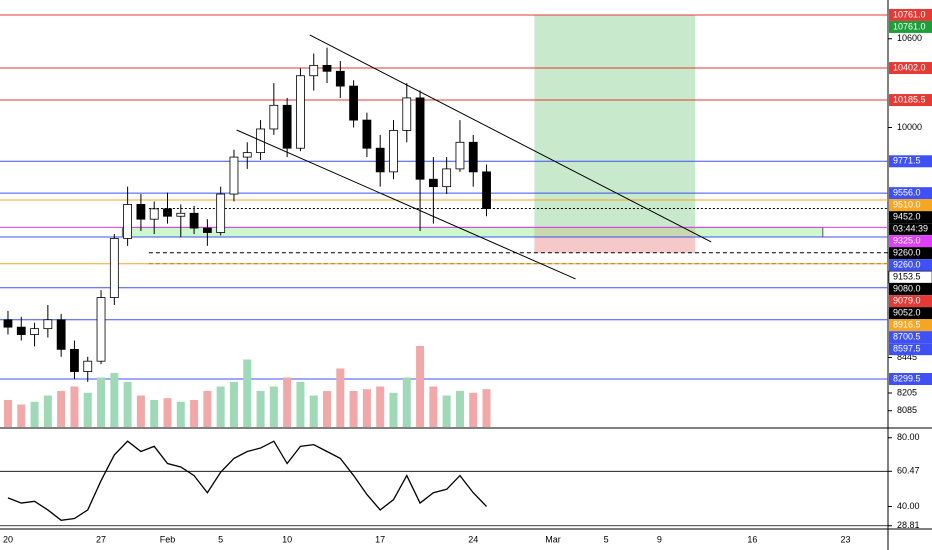  Describe the element at coordinates (907, 241) in the screenshot. I see `price-tag-label: 9325.0` at that location.